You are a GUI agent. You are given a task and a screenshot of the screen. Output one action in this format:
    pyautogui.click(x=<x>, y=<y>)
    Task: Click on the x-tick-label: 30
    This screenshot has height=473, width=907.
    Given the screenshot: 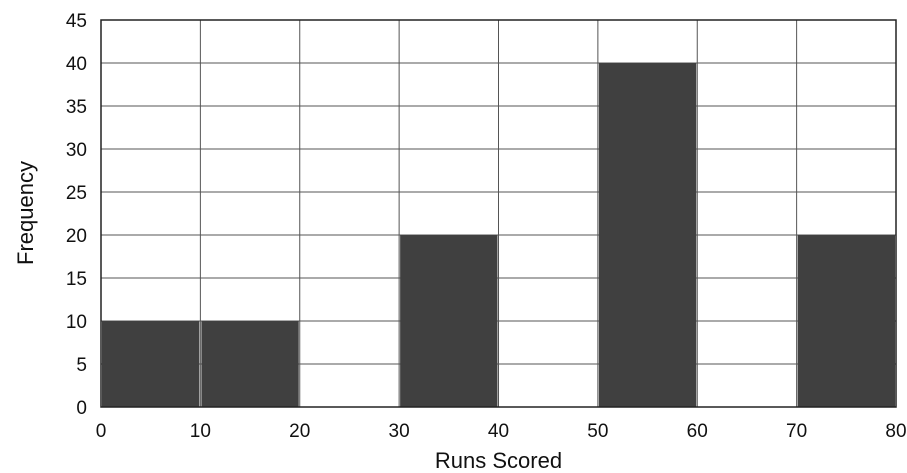 What is the action you would take?
    pyautogui.click(x=399, y=431)
    